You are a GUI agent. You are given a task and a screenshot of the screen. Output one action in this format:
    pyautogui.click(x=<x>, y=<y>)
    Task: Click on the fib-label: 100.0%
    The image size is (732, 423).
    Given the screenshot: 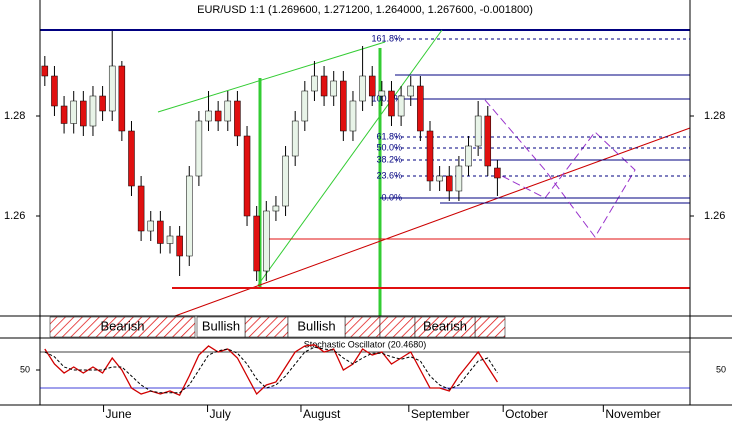 What is the action you would take?
    pyautogui.click(x=386, y=98)
    